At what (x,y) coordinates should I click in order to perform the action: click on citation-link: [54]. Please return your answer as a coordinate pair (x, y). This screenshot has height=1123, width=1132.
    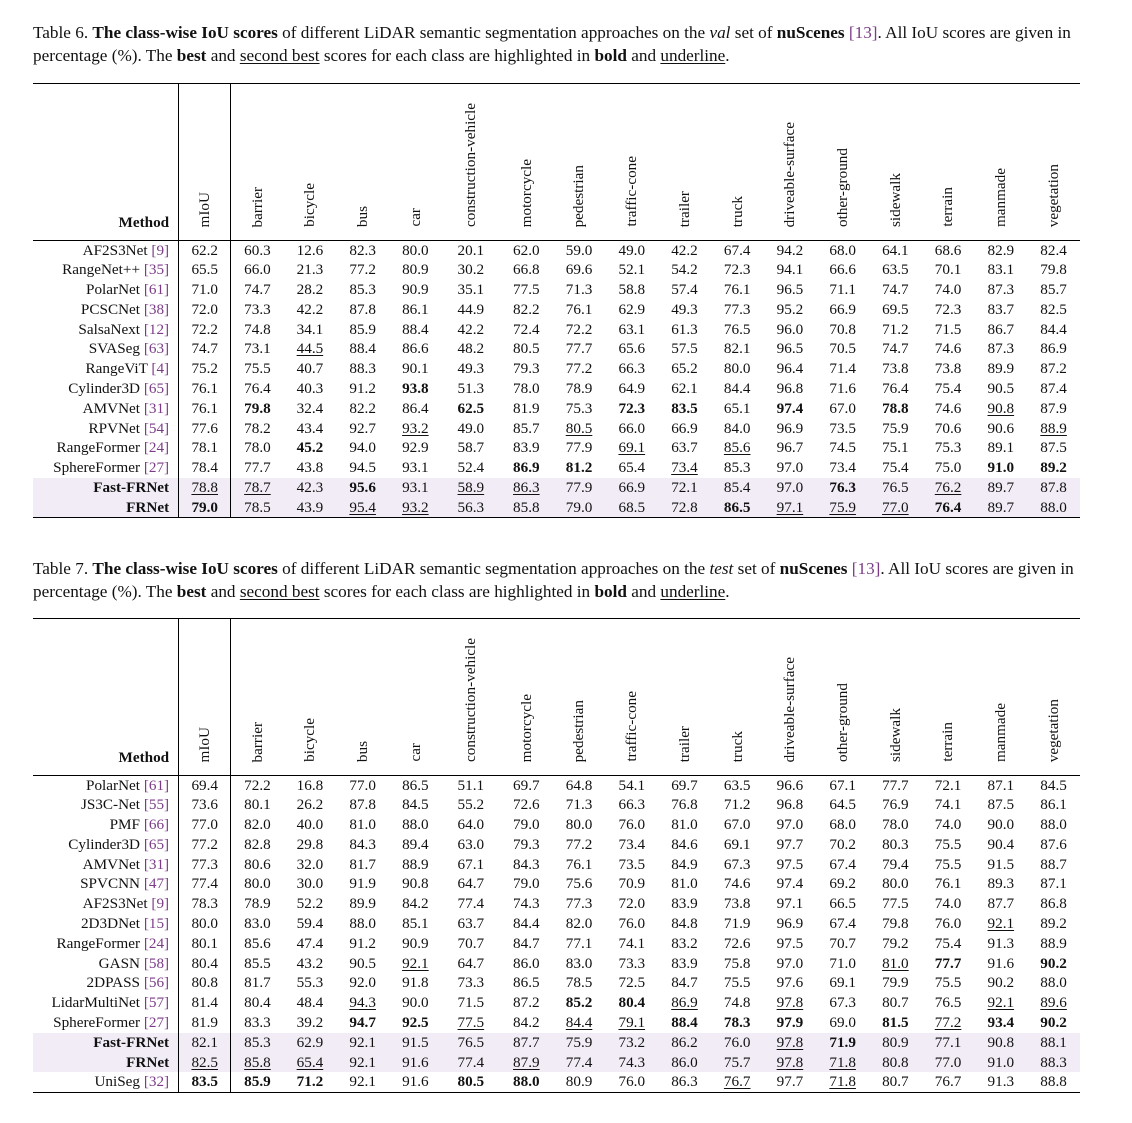
    Looking at the image, I should click on (156, 428).